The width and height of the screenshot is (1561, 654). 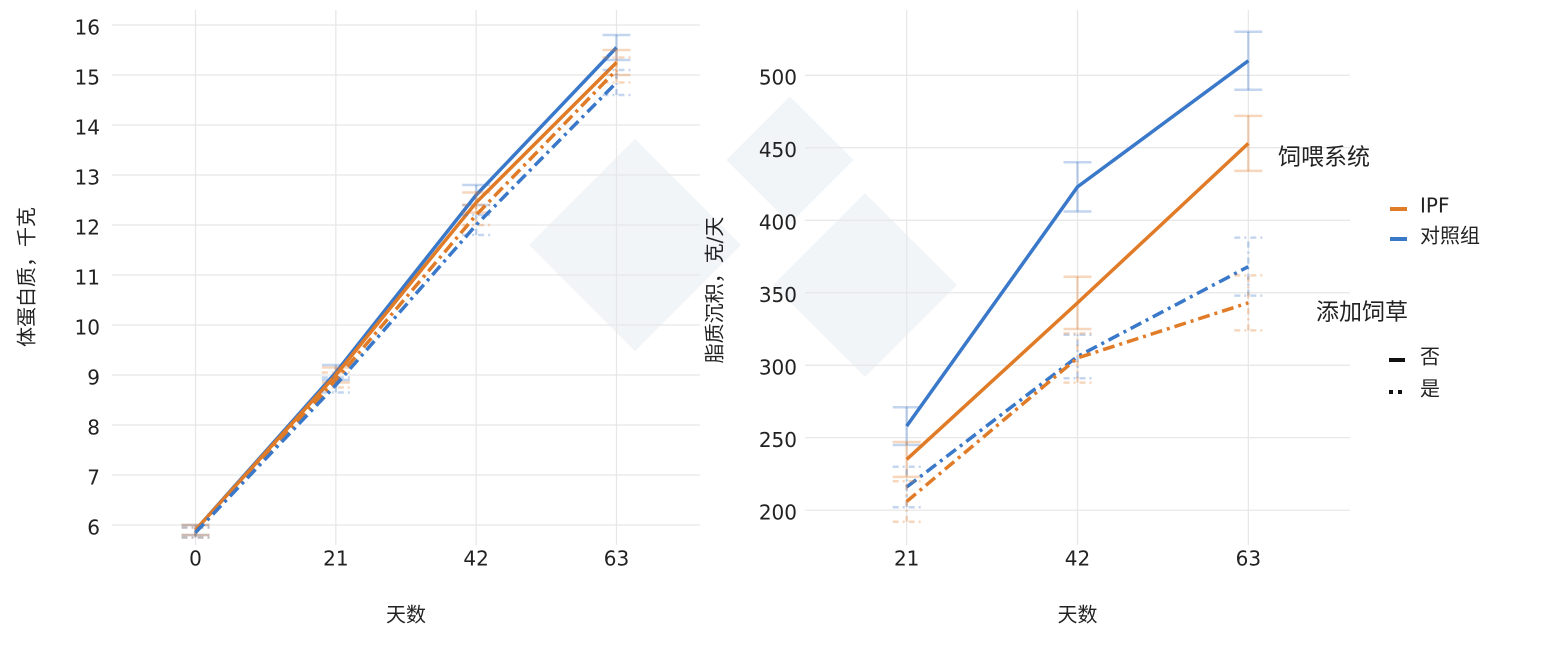 What do you see at coordinates (778, 295) in the screenshot?
I see `y-tick-label: 350` at bounding box center [778, 295].